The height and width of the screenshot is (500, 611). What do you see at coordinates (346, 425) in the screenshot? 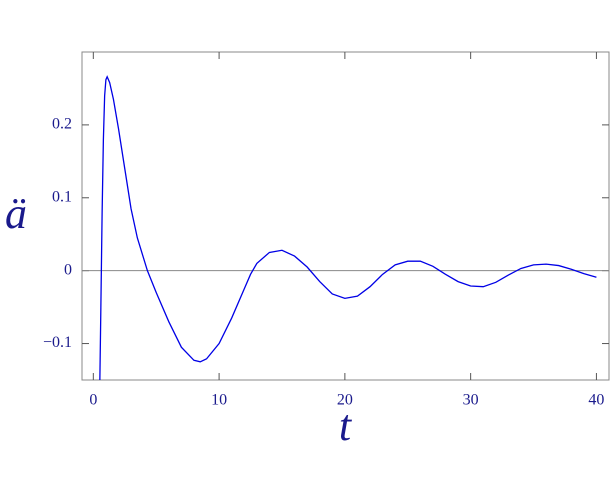
I see `x-axis-label: t` at bounding box center [346, 425].